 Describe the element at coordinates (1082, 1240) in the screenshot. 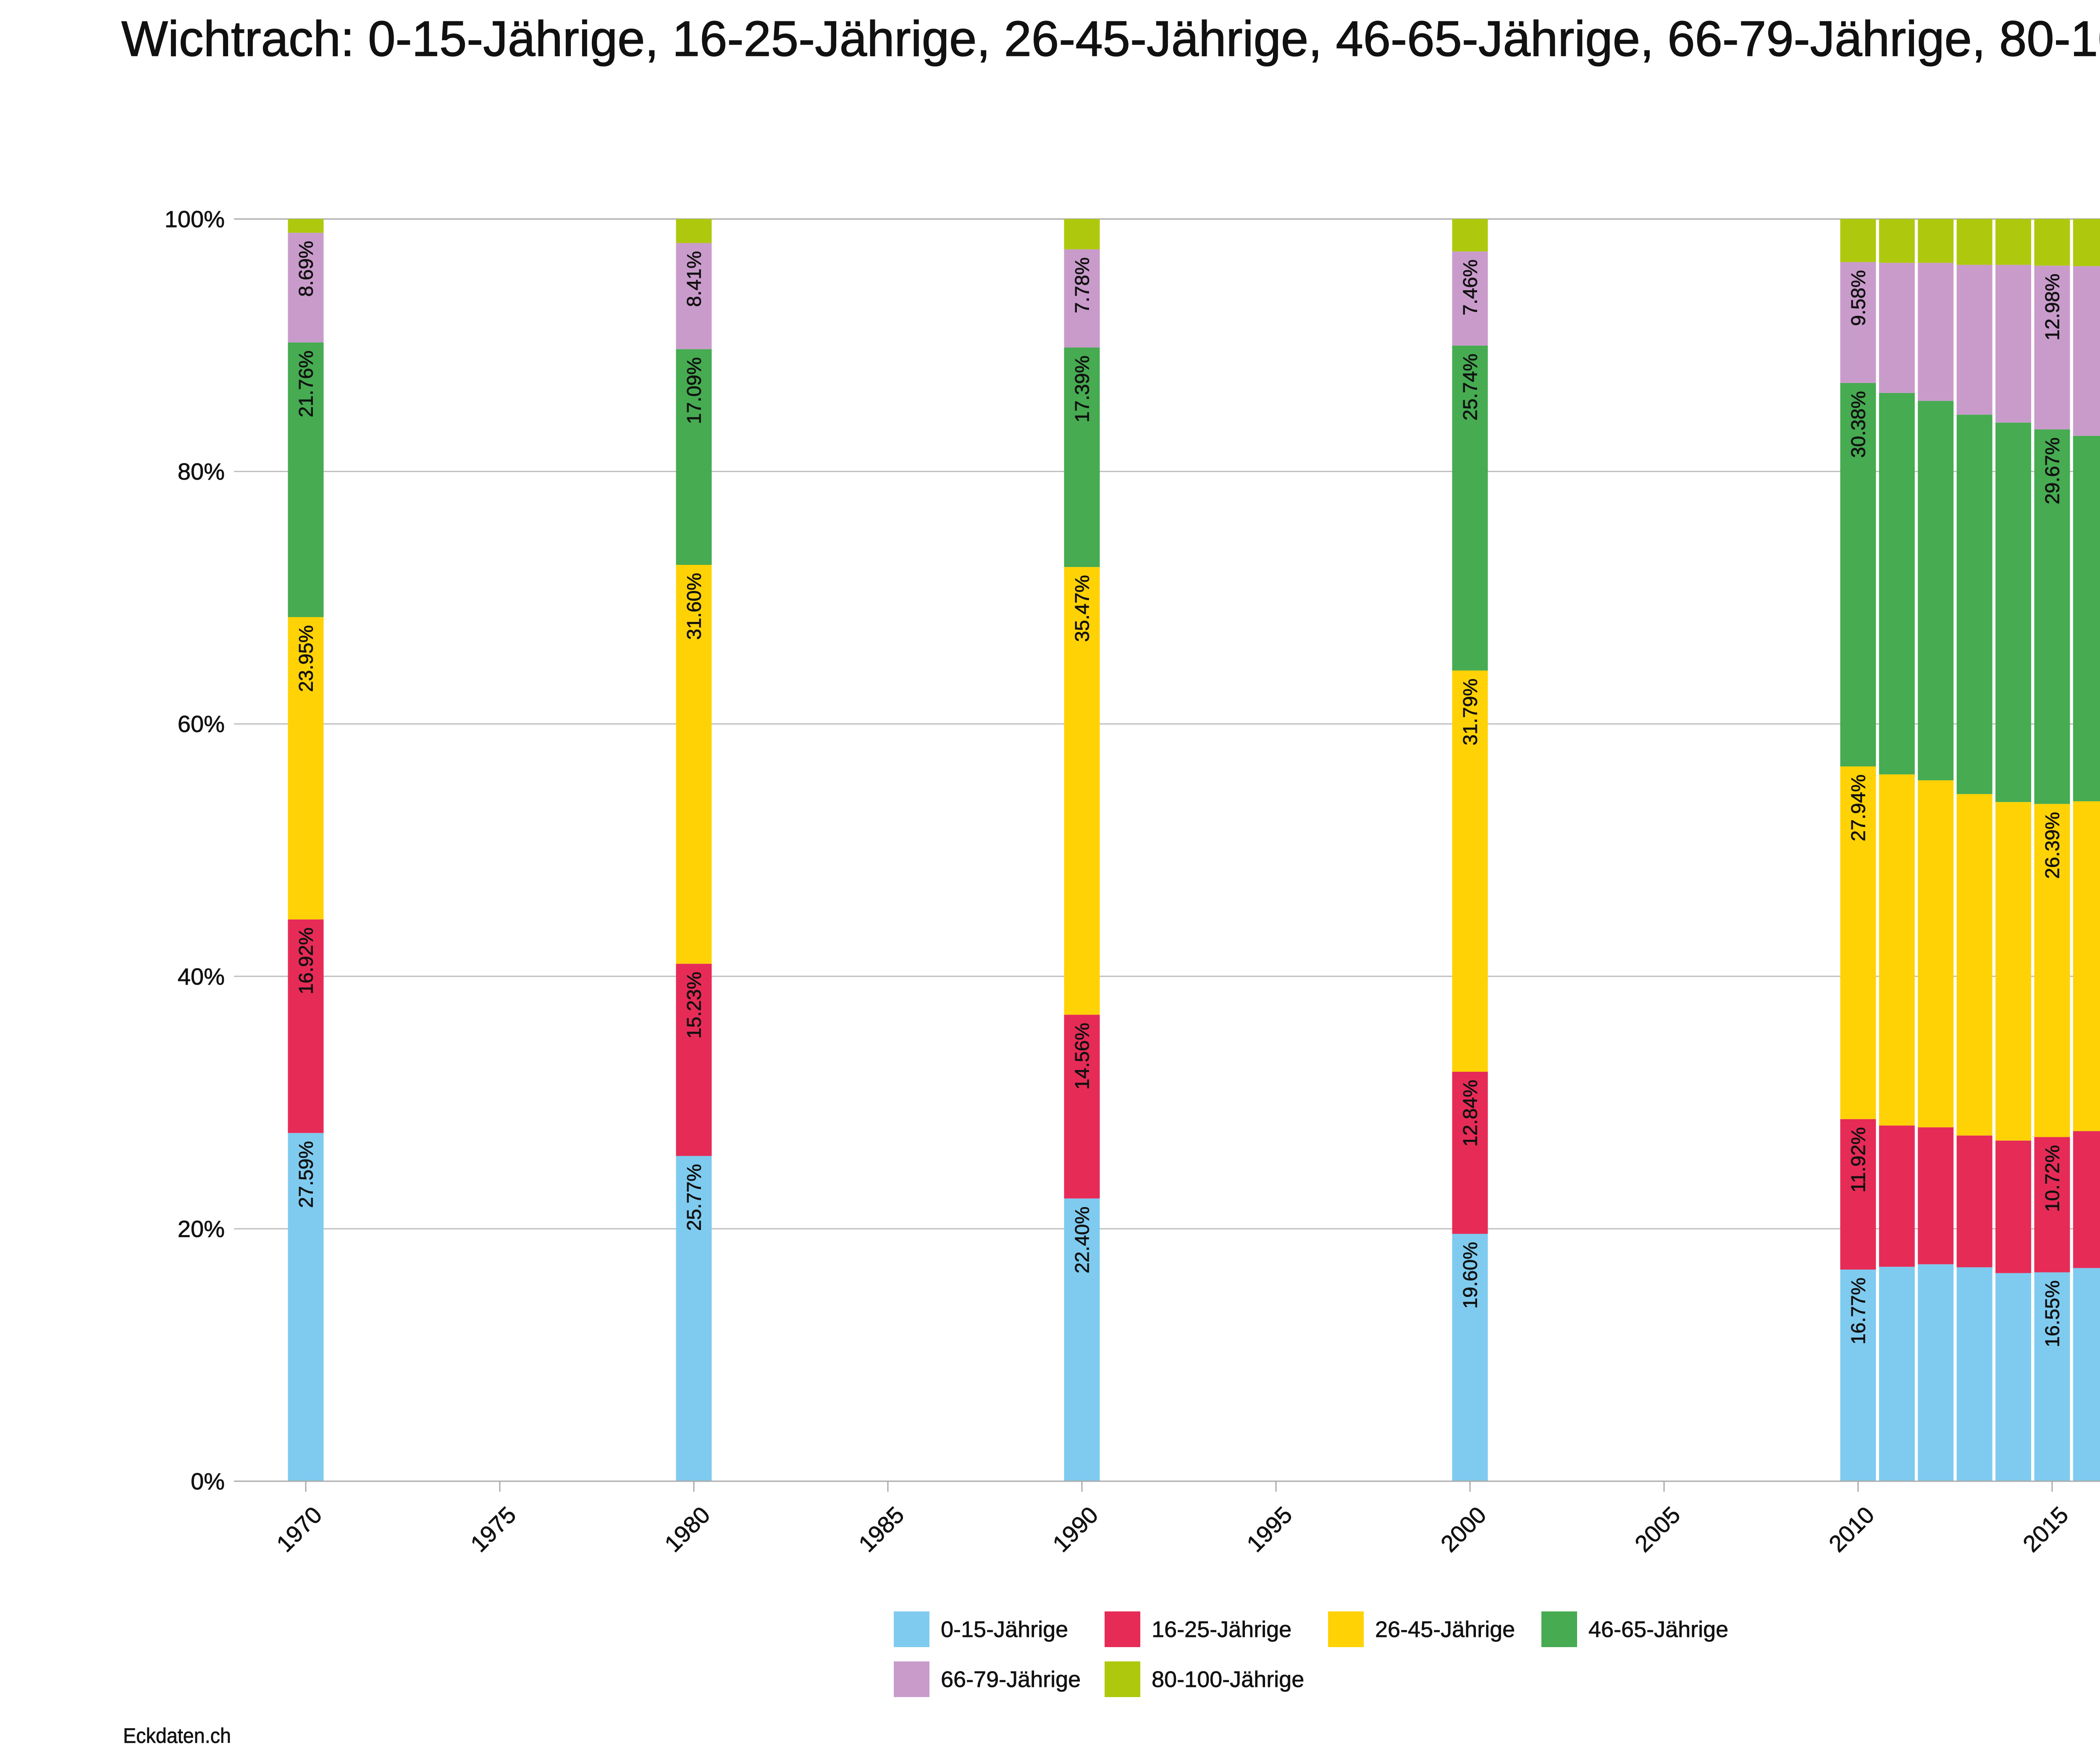

I see `svg-text: 22.40%` at that location.